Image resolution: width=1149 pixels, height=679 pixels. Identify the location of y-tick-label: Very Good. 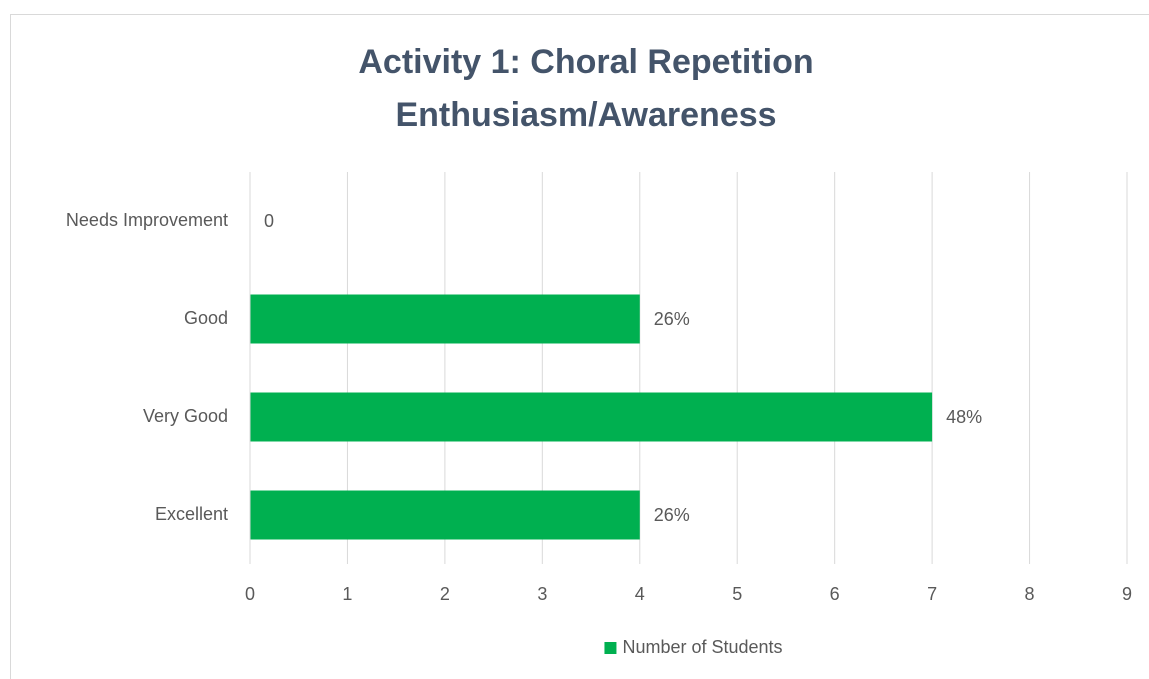
(185, 416).